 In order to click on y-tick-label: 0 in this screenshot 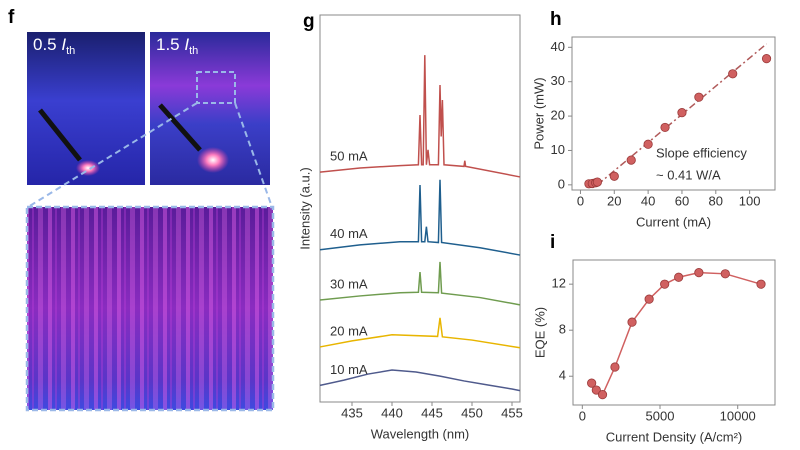, I will do `click(561, 183)`.